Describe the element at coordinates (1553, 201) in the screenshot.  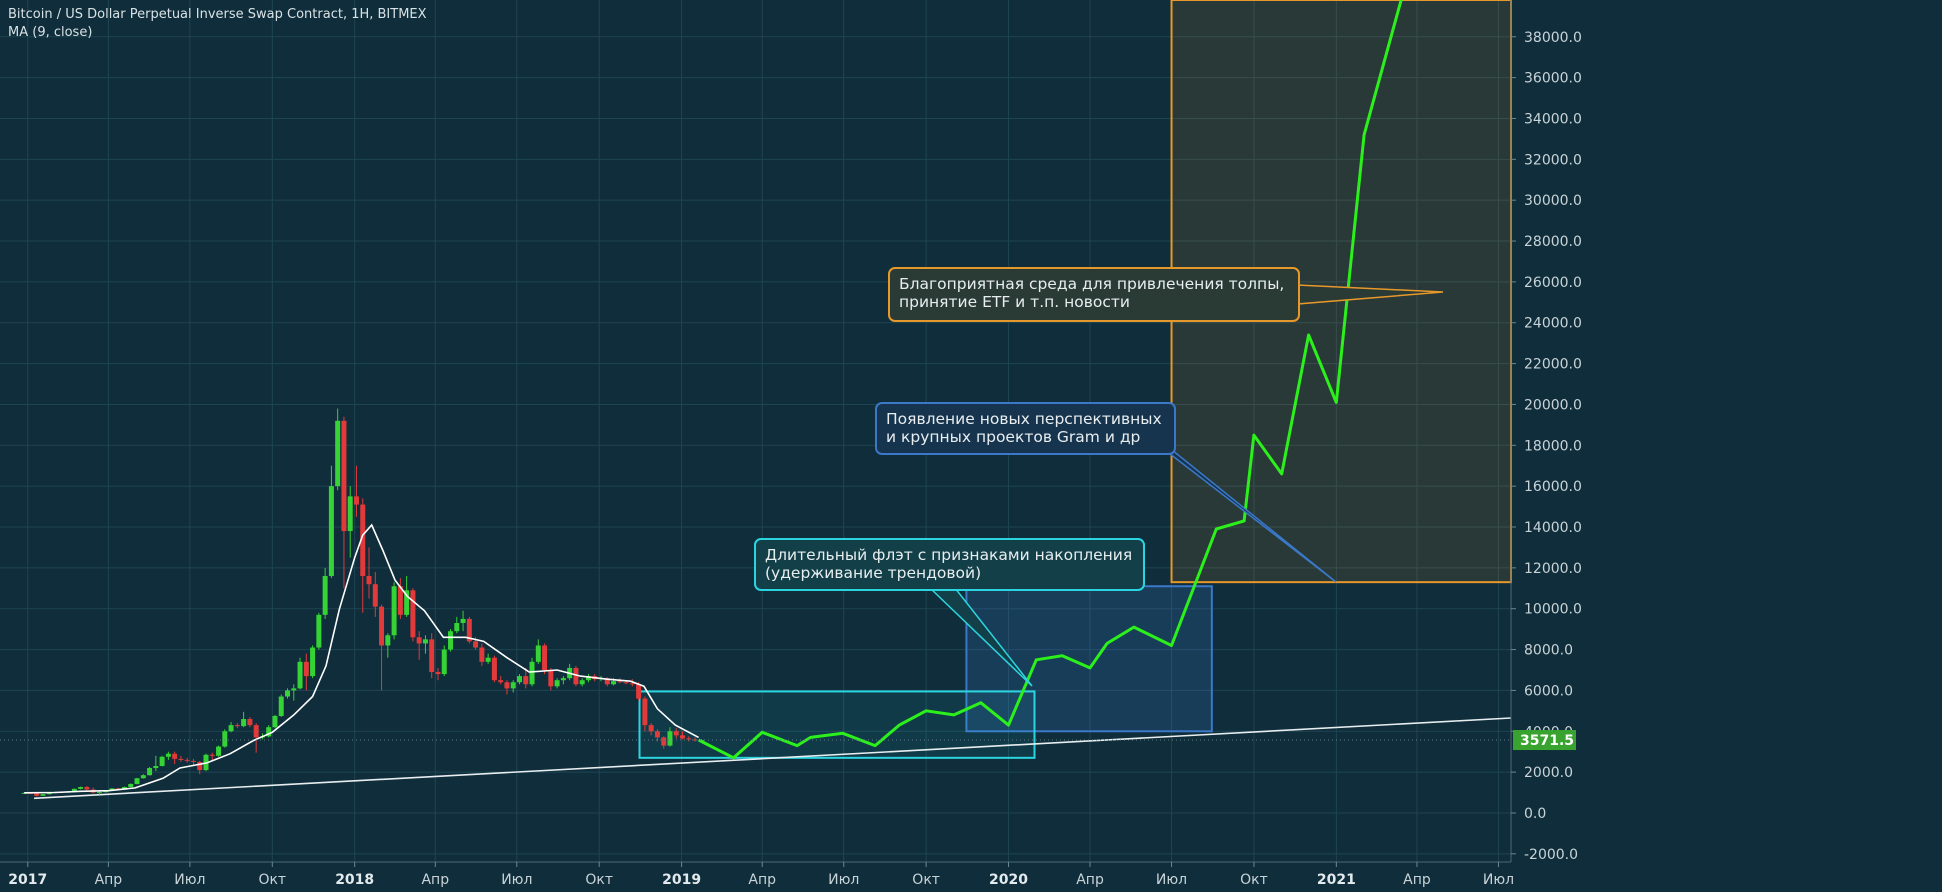
I see `y-tick-label: 30000.0` at that location.